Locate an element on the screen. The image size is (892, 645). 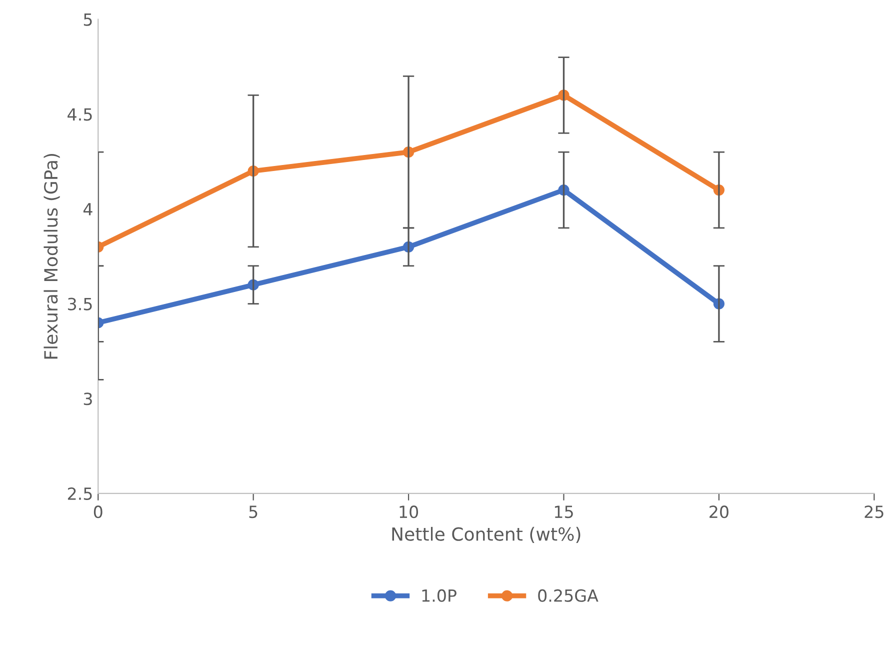
legend-label: 1.0P is located at coordinates (439, 595).